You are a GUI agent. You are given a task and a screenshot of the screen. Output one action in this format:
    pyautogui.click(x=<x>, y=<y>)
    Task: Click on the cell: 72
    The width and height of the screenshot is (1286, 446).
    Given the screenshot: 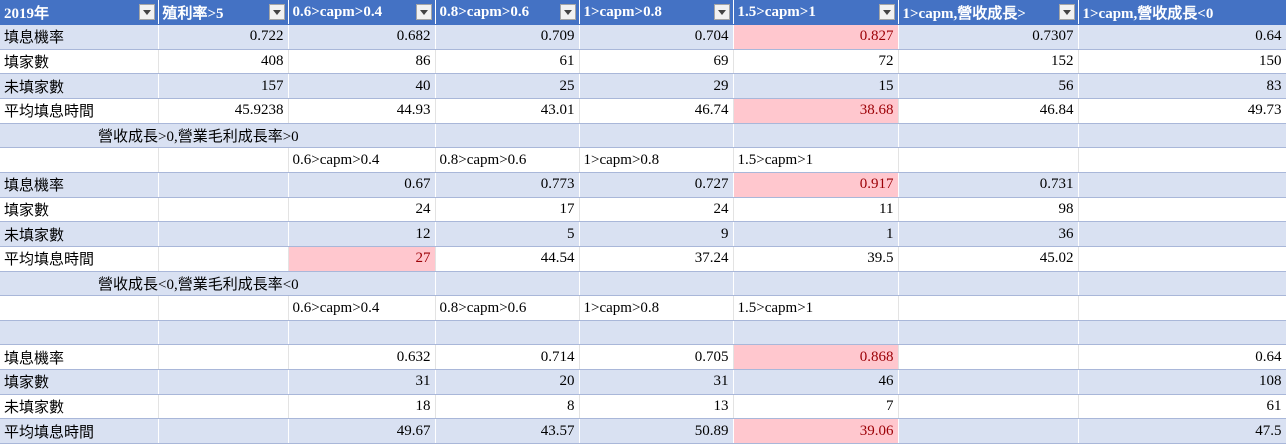 What is the action you would take?
    pyautogui.click(x=816, y=62)
    